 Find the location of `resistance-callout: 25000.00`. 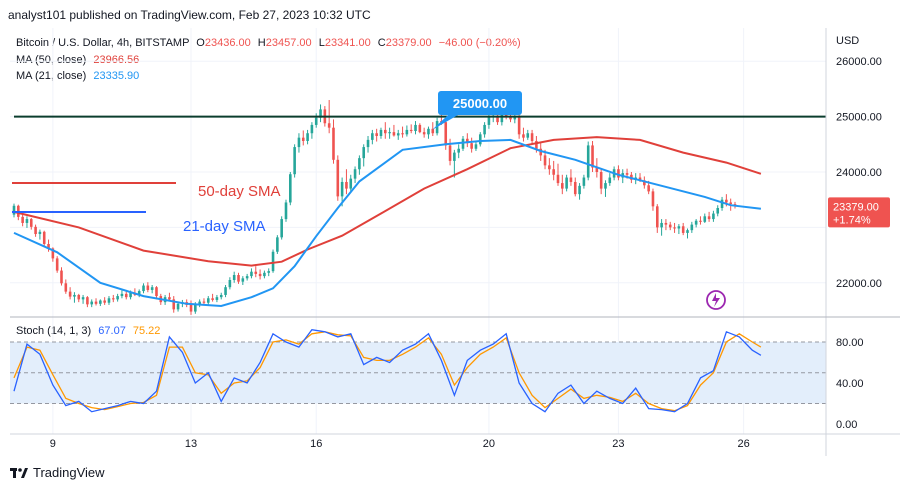

resistance-callout: 25000.00 is located at coordinates (477, 110).